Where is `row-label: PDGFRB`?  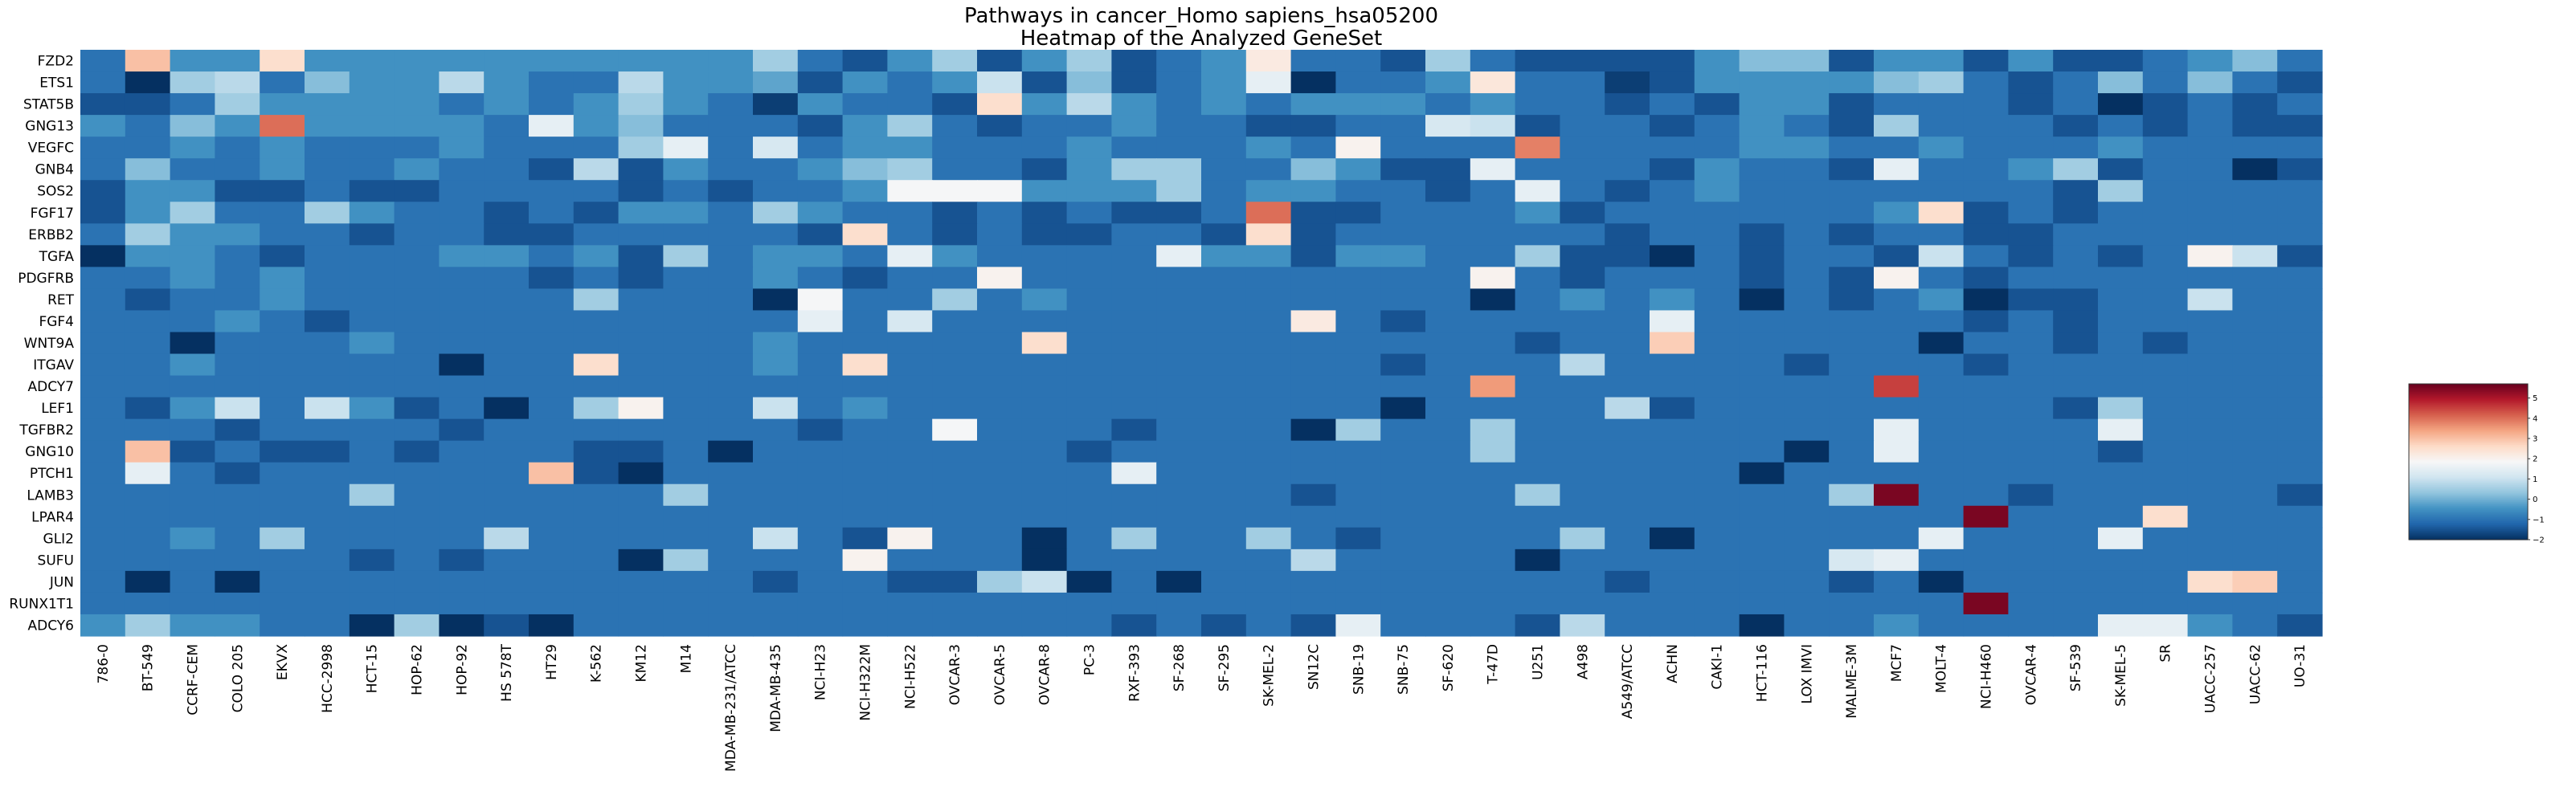 row-label: PDGFRB is located at coordinates (46, 279).